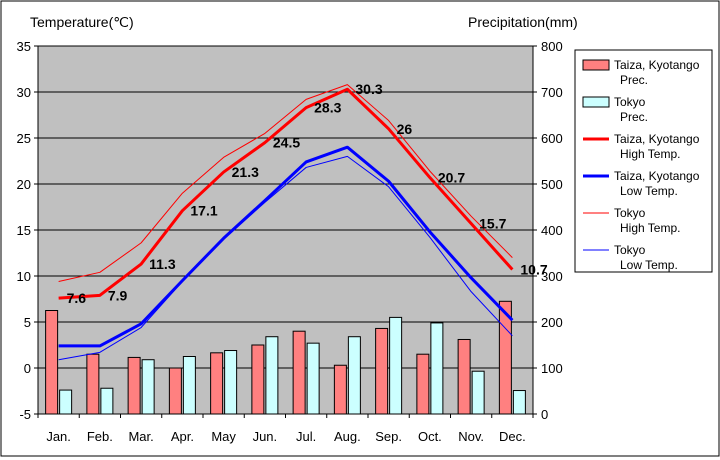  What do you see at coordinates (140, 436) in the screenshot?
I see `month-label: Mar.` at bounding box center [140, 436].